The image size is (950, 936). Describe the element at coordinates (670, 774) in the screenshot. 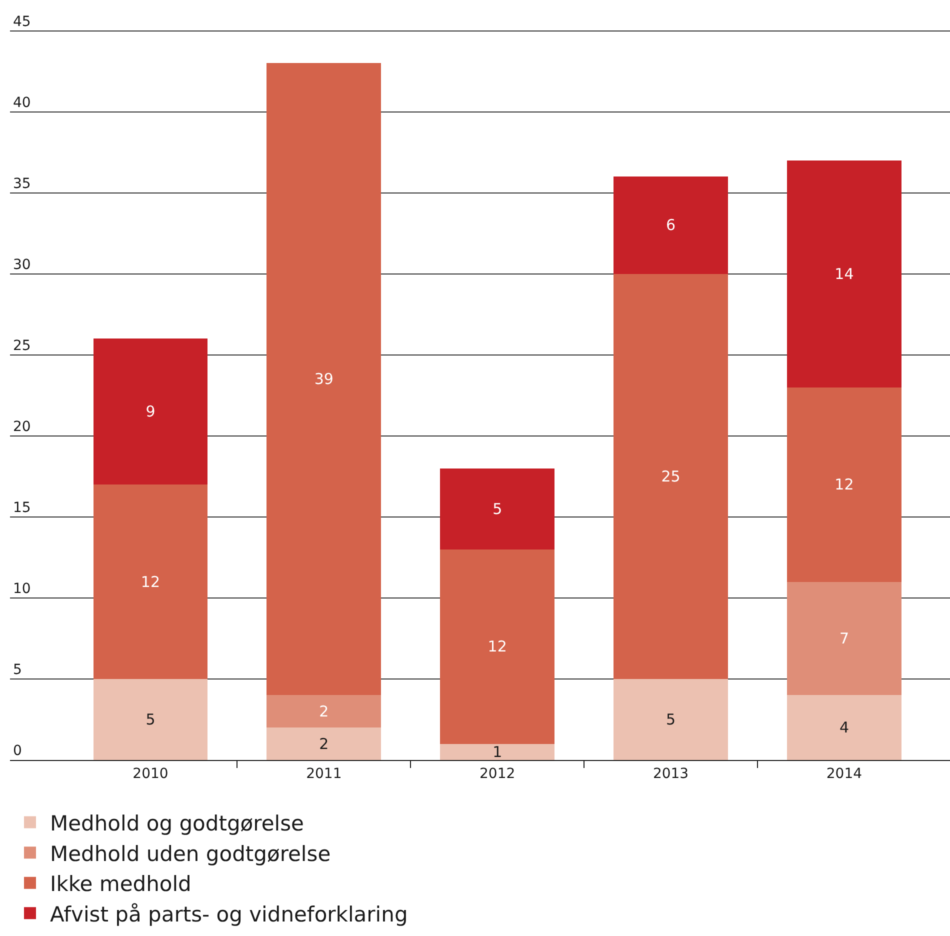

I see `x-tick-label: 2013` at that location.